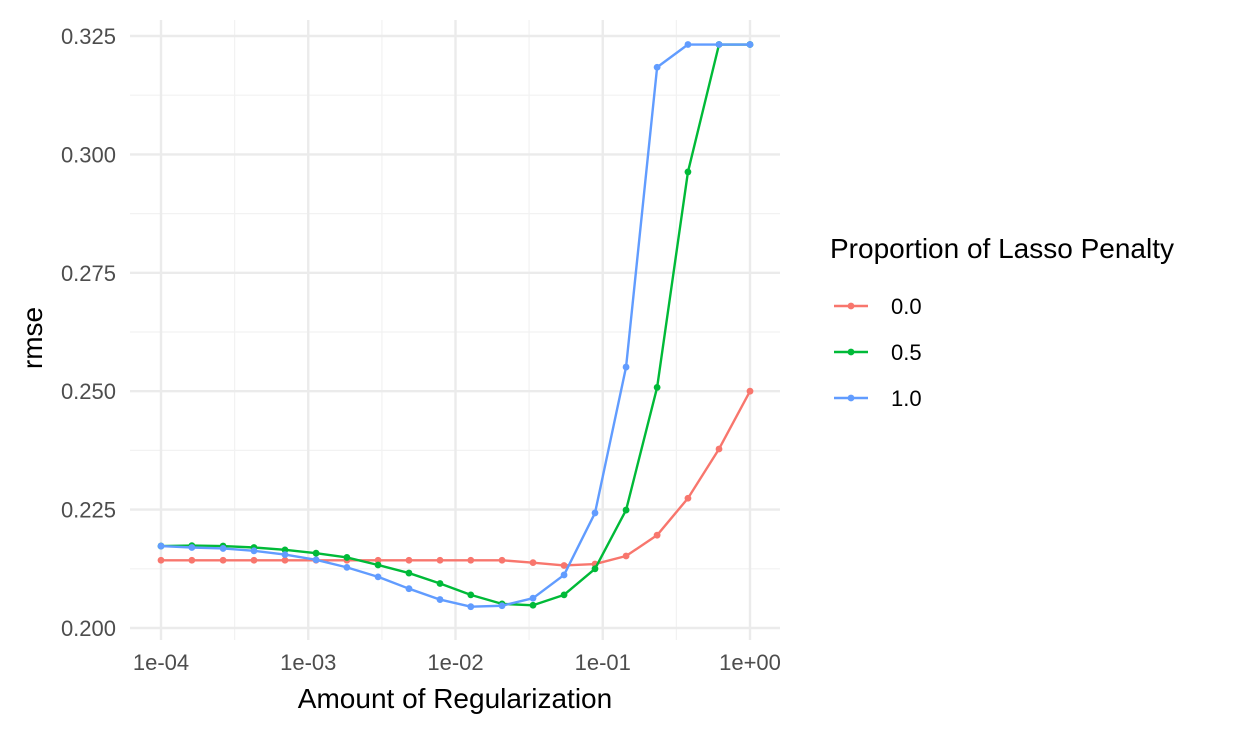 The width and height of the screenshot is (1248, 729). What do you see at coordinates (88, 154) in the screenshot?
I see `y-tick-label: 0.300` at bounding box center [88, 154].